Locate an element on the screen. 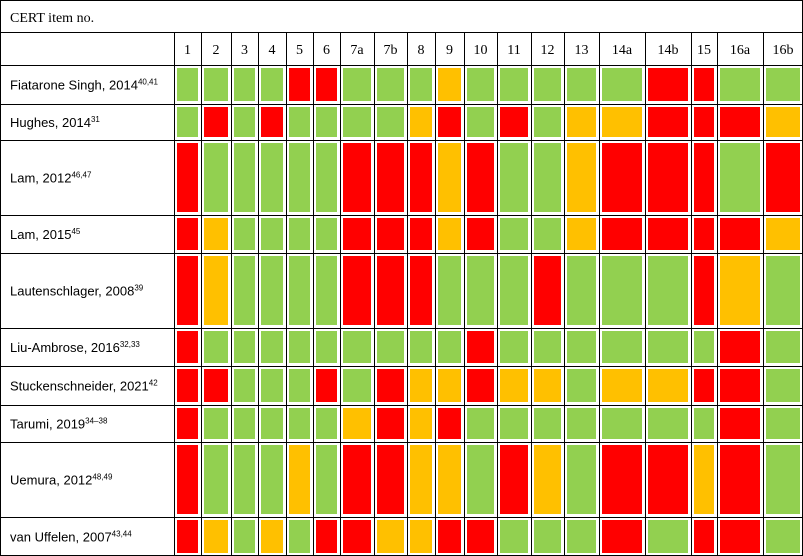  column-header: 10 is located at coordinates (481, 50).